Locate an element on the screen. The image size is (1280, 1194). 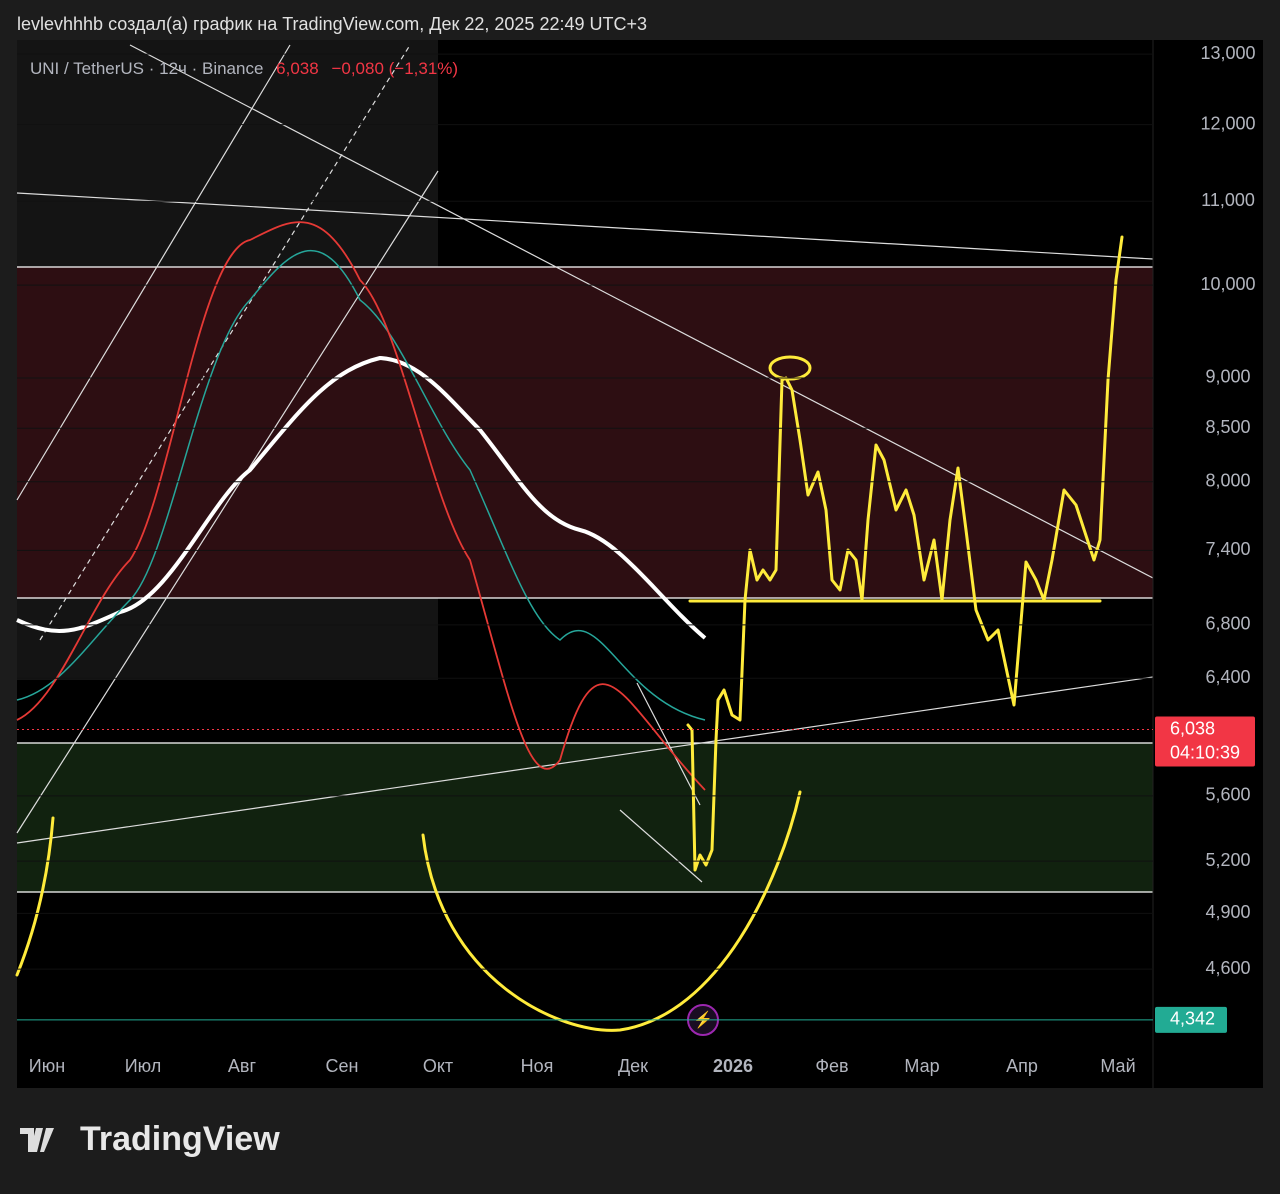
time-label: Май is located at coordinates (1117, 1066).